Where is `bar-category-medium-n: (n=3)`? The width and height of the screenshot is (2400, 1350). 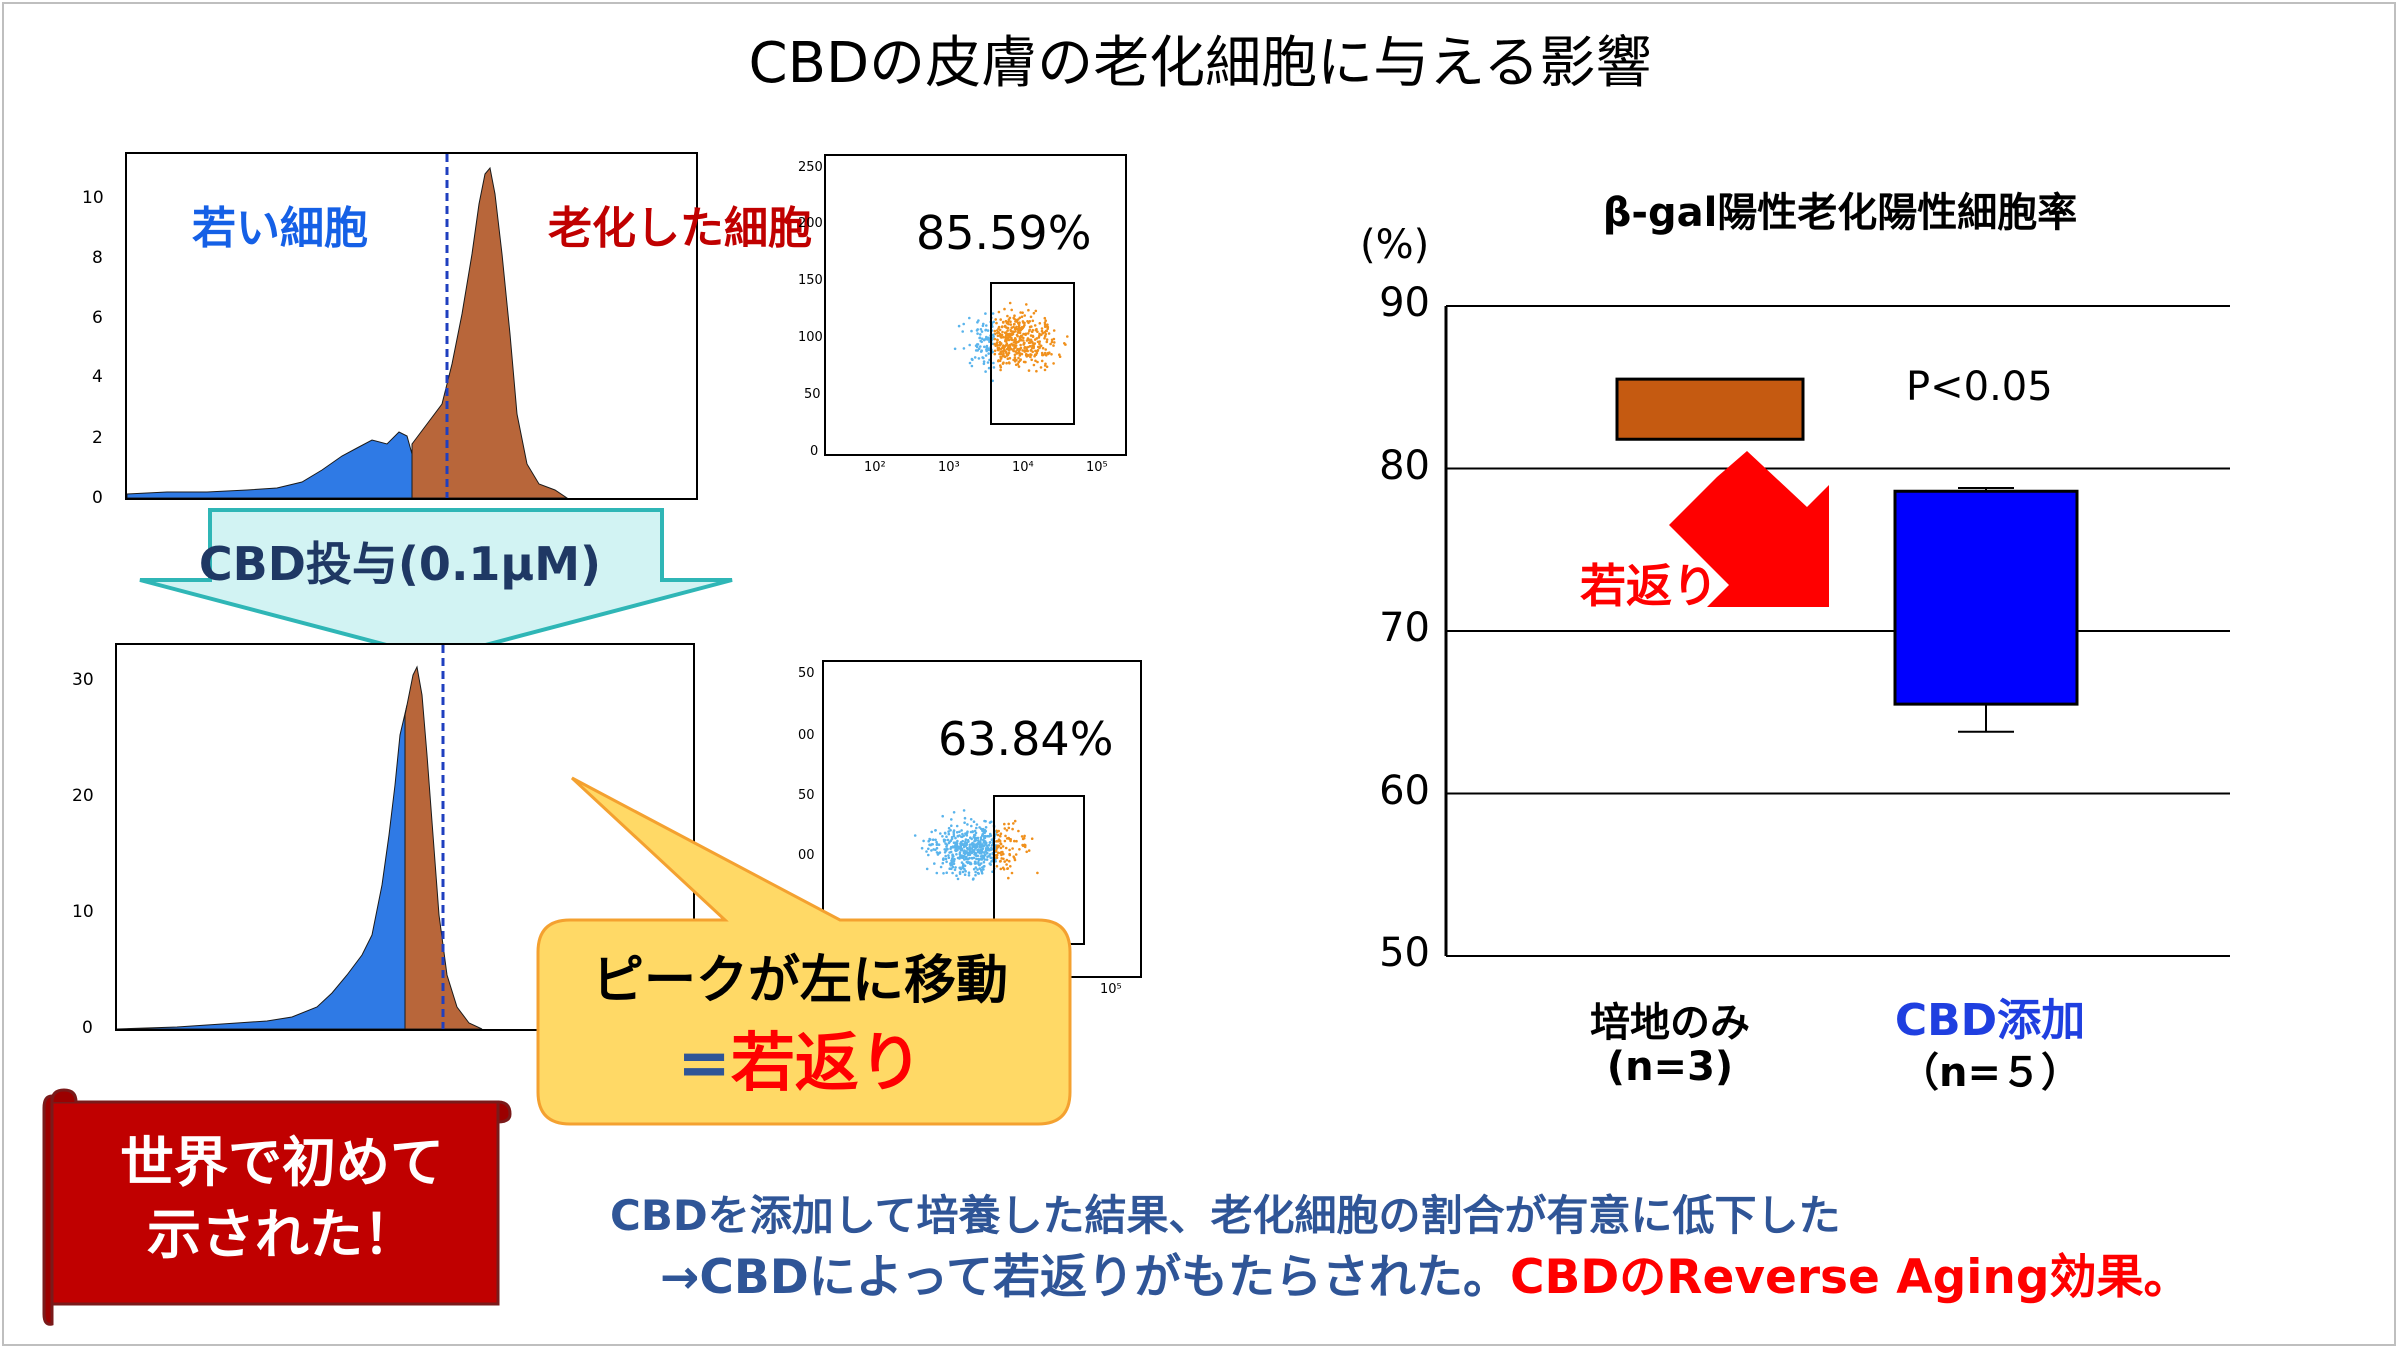 bar-category-medium-n: (n=3) is located at coordinates (1670, 1067).